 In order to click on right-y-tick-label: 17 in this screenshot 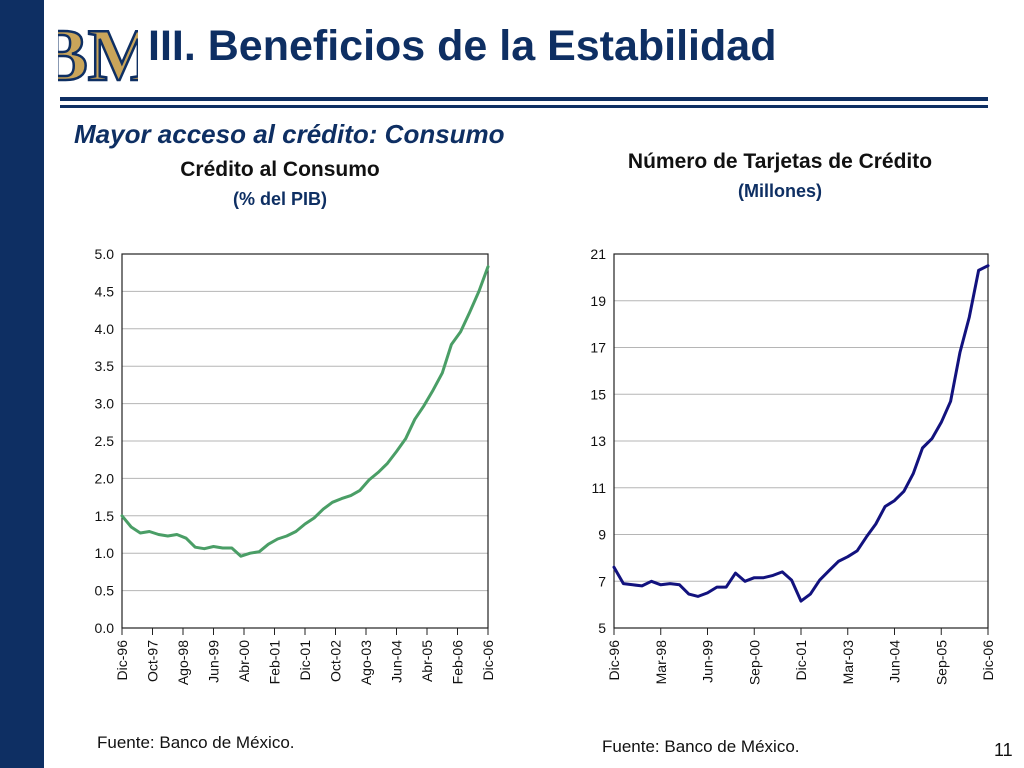, I will do `click(598, 348)`.